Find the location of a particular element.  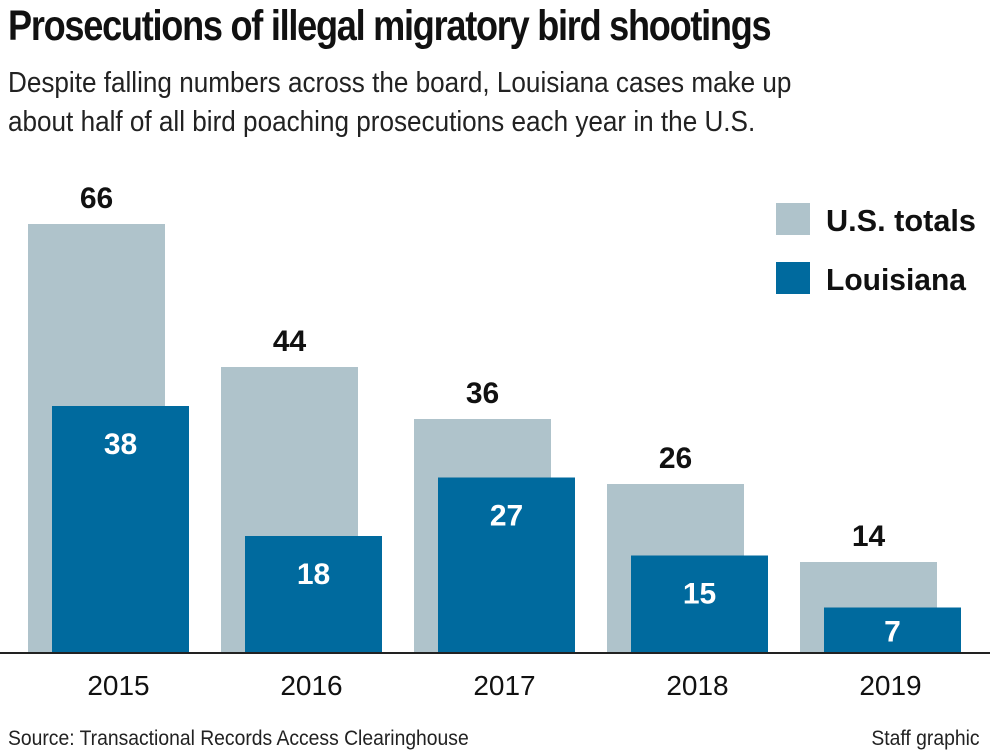

legend-swatch-us-totals is located at coordinates (793, 219).